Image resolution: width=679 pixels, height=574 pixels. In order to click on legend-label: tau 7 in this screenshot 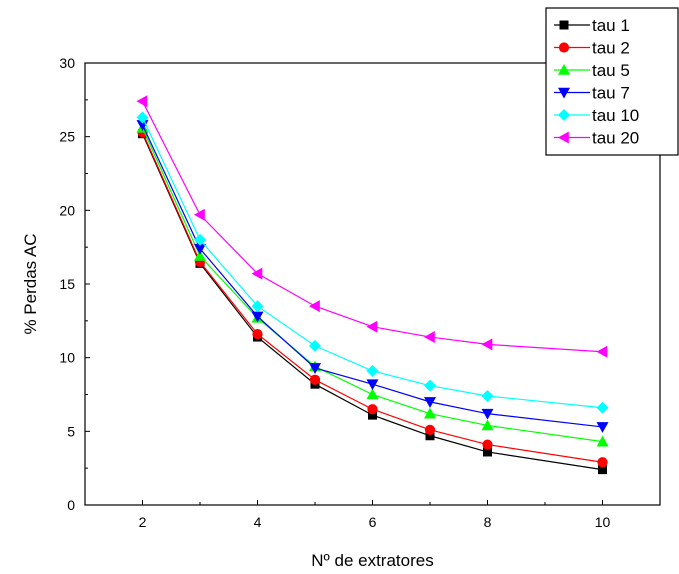, I will do `click(611, 93)`.